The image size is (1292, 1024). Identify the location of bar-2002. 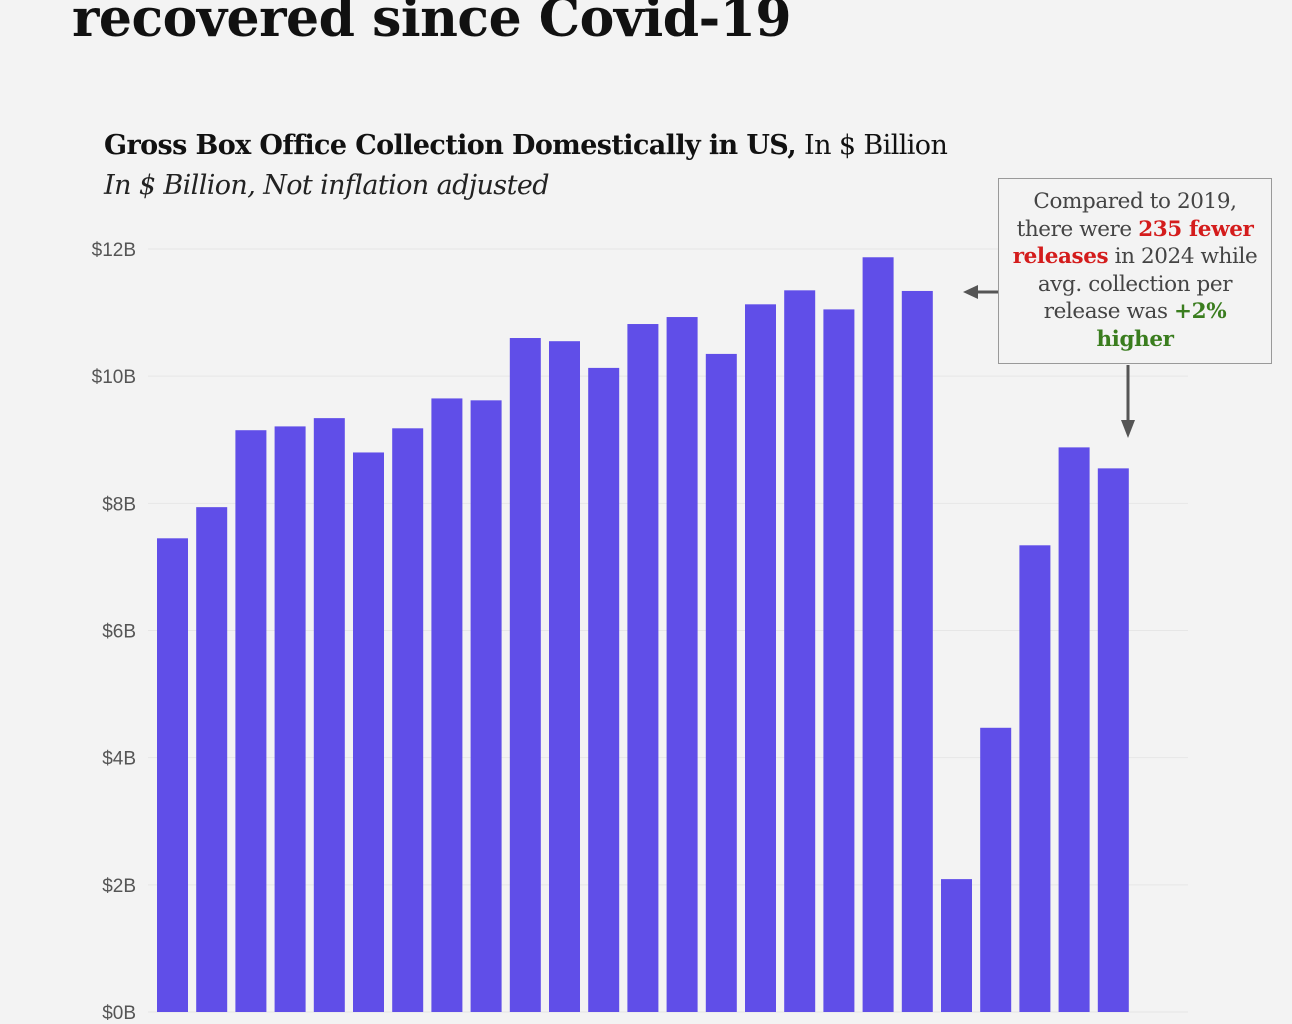
(251, 721).